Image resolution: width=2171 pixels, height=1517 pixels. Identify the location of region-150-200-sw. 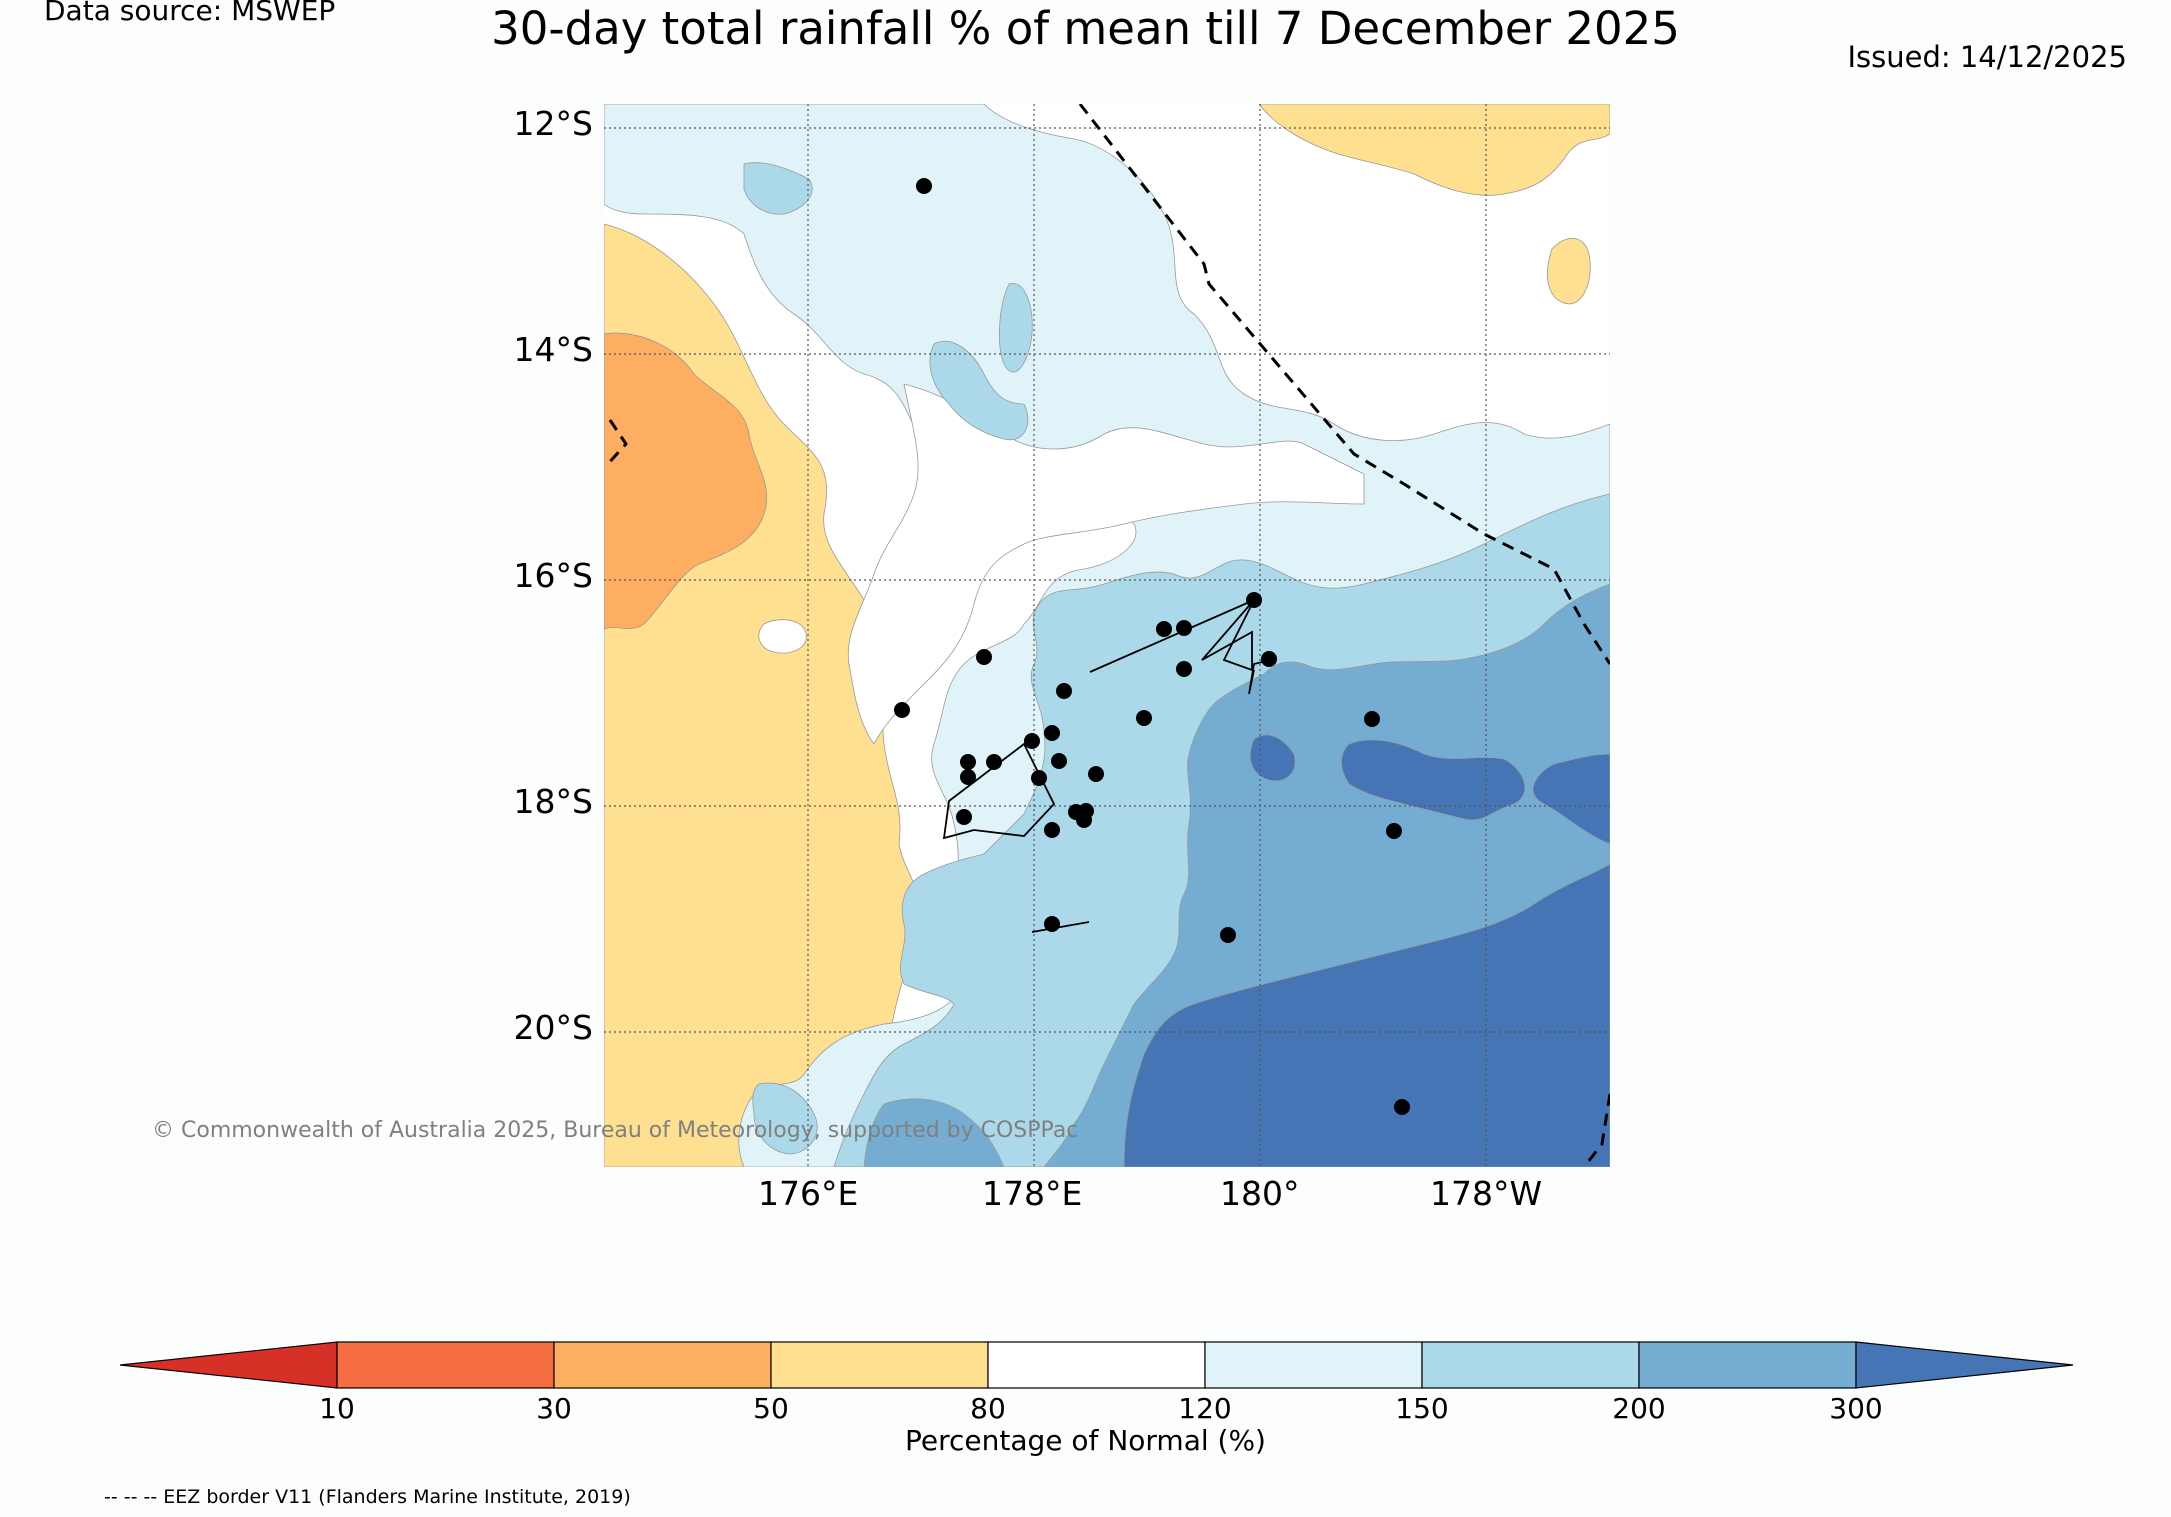
(785, 1118).